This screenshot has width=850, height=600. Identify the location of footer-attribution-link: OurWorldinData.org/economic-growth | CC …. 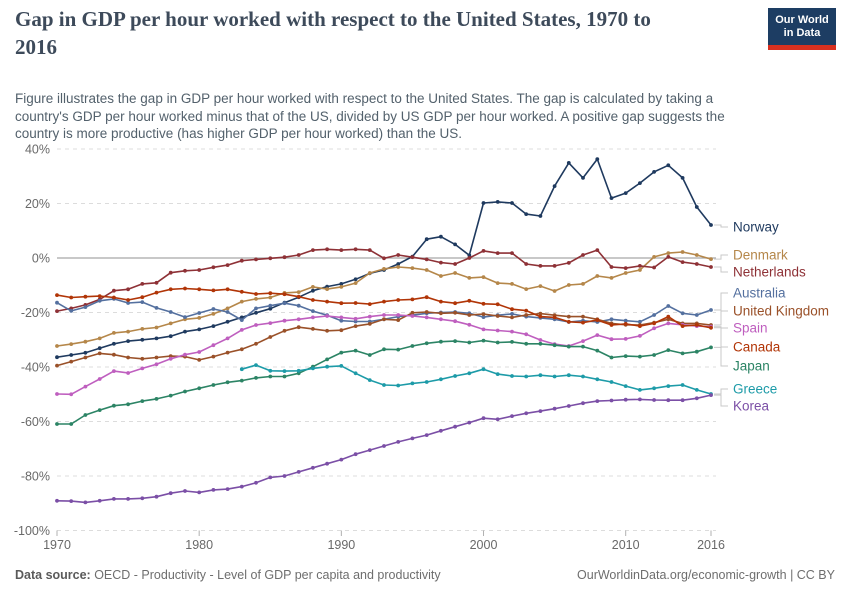
(706, 575).